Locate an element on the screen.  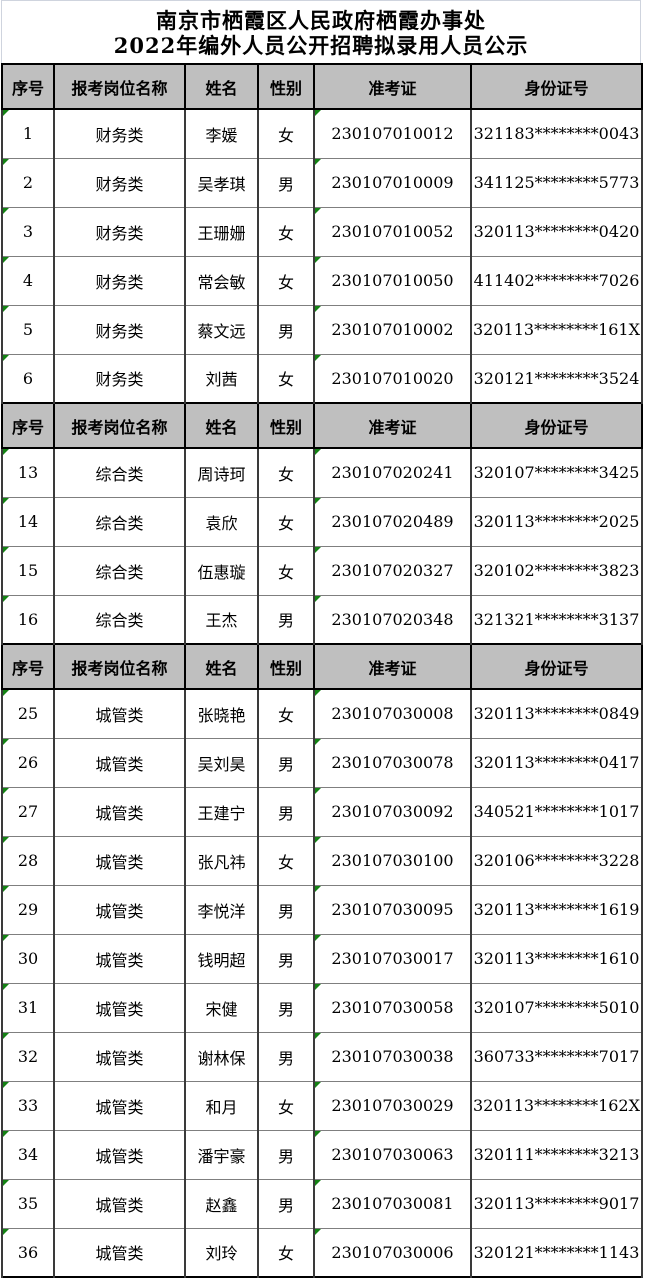
cell-ticket: 230107030095 is located at coordinates (392, 909).